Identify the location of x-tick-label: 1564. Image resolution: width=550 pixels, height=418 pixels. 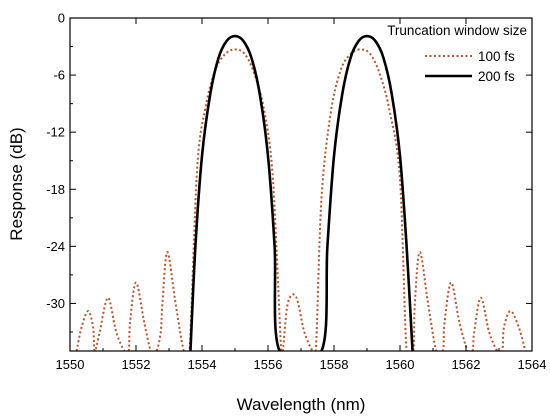
(532, 364).